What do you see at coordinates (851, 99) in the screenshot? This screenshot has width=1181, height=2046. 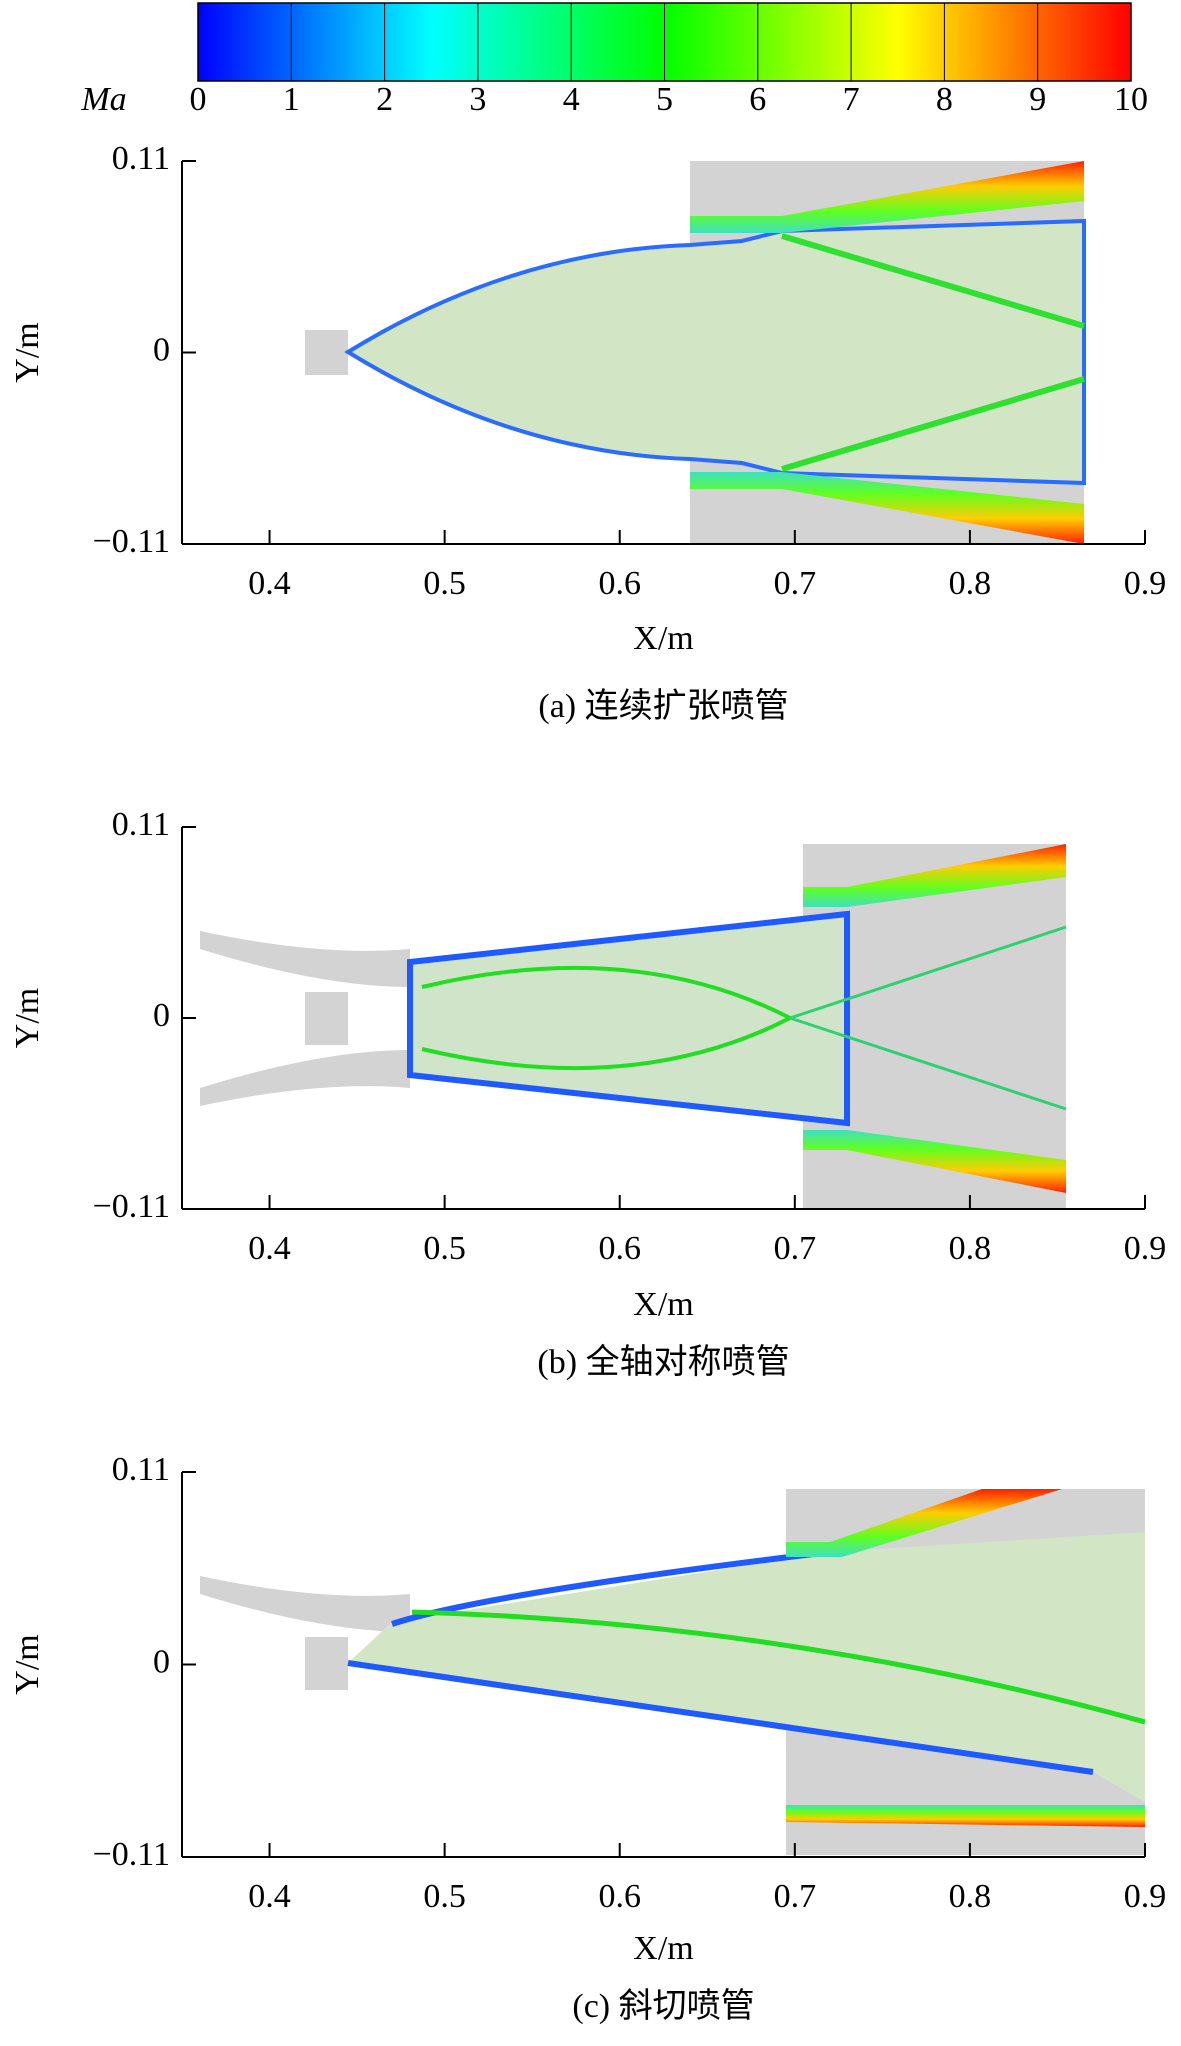 I see `colorbar-tick-label: 7` at bounding box center [851, 99].